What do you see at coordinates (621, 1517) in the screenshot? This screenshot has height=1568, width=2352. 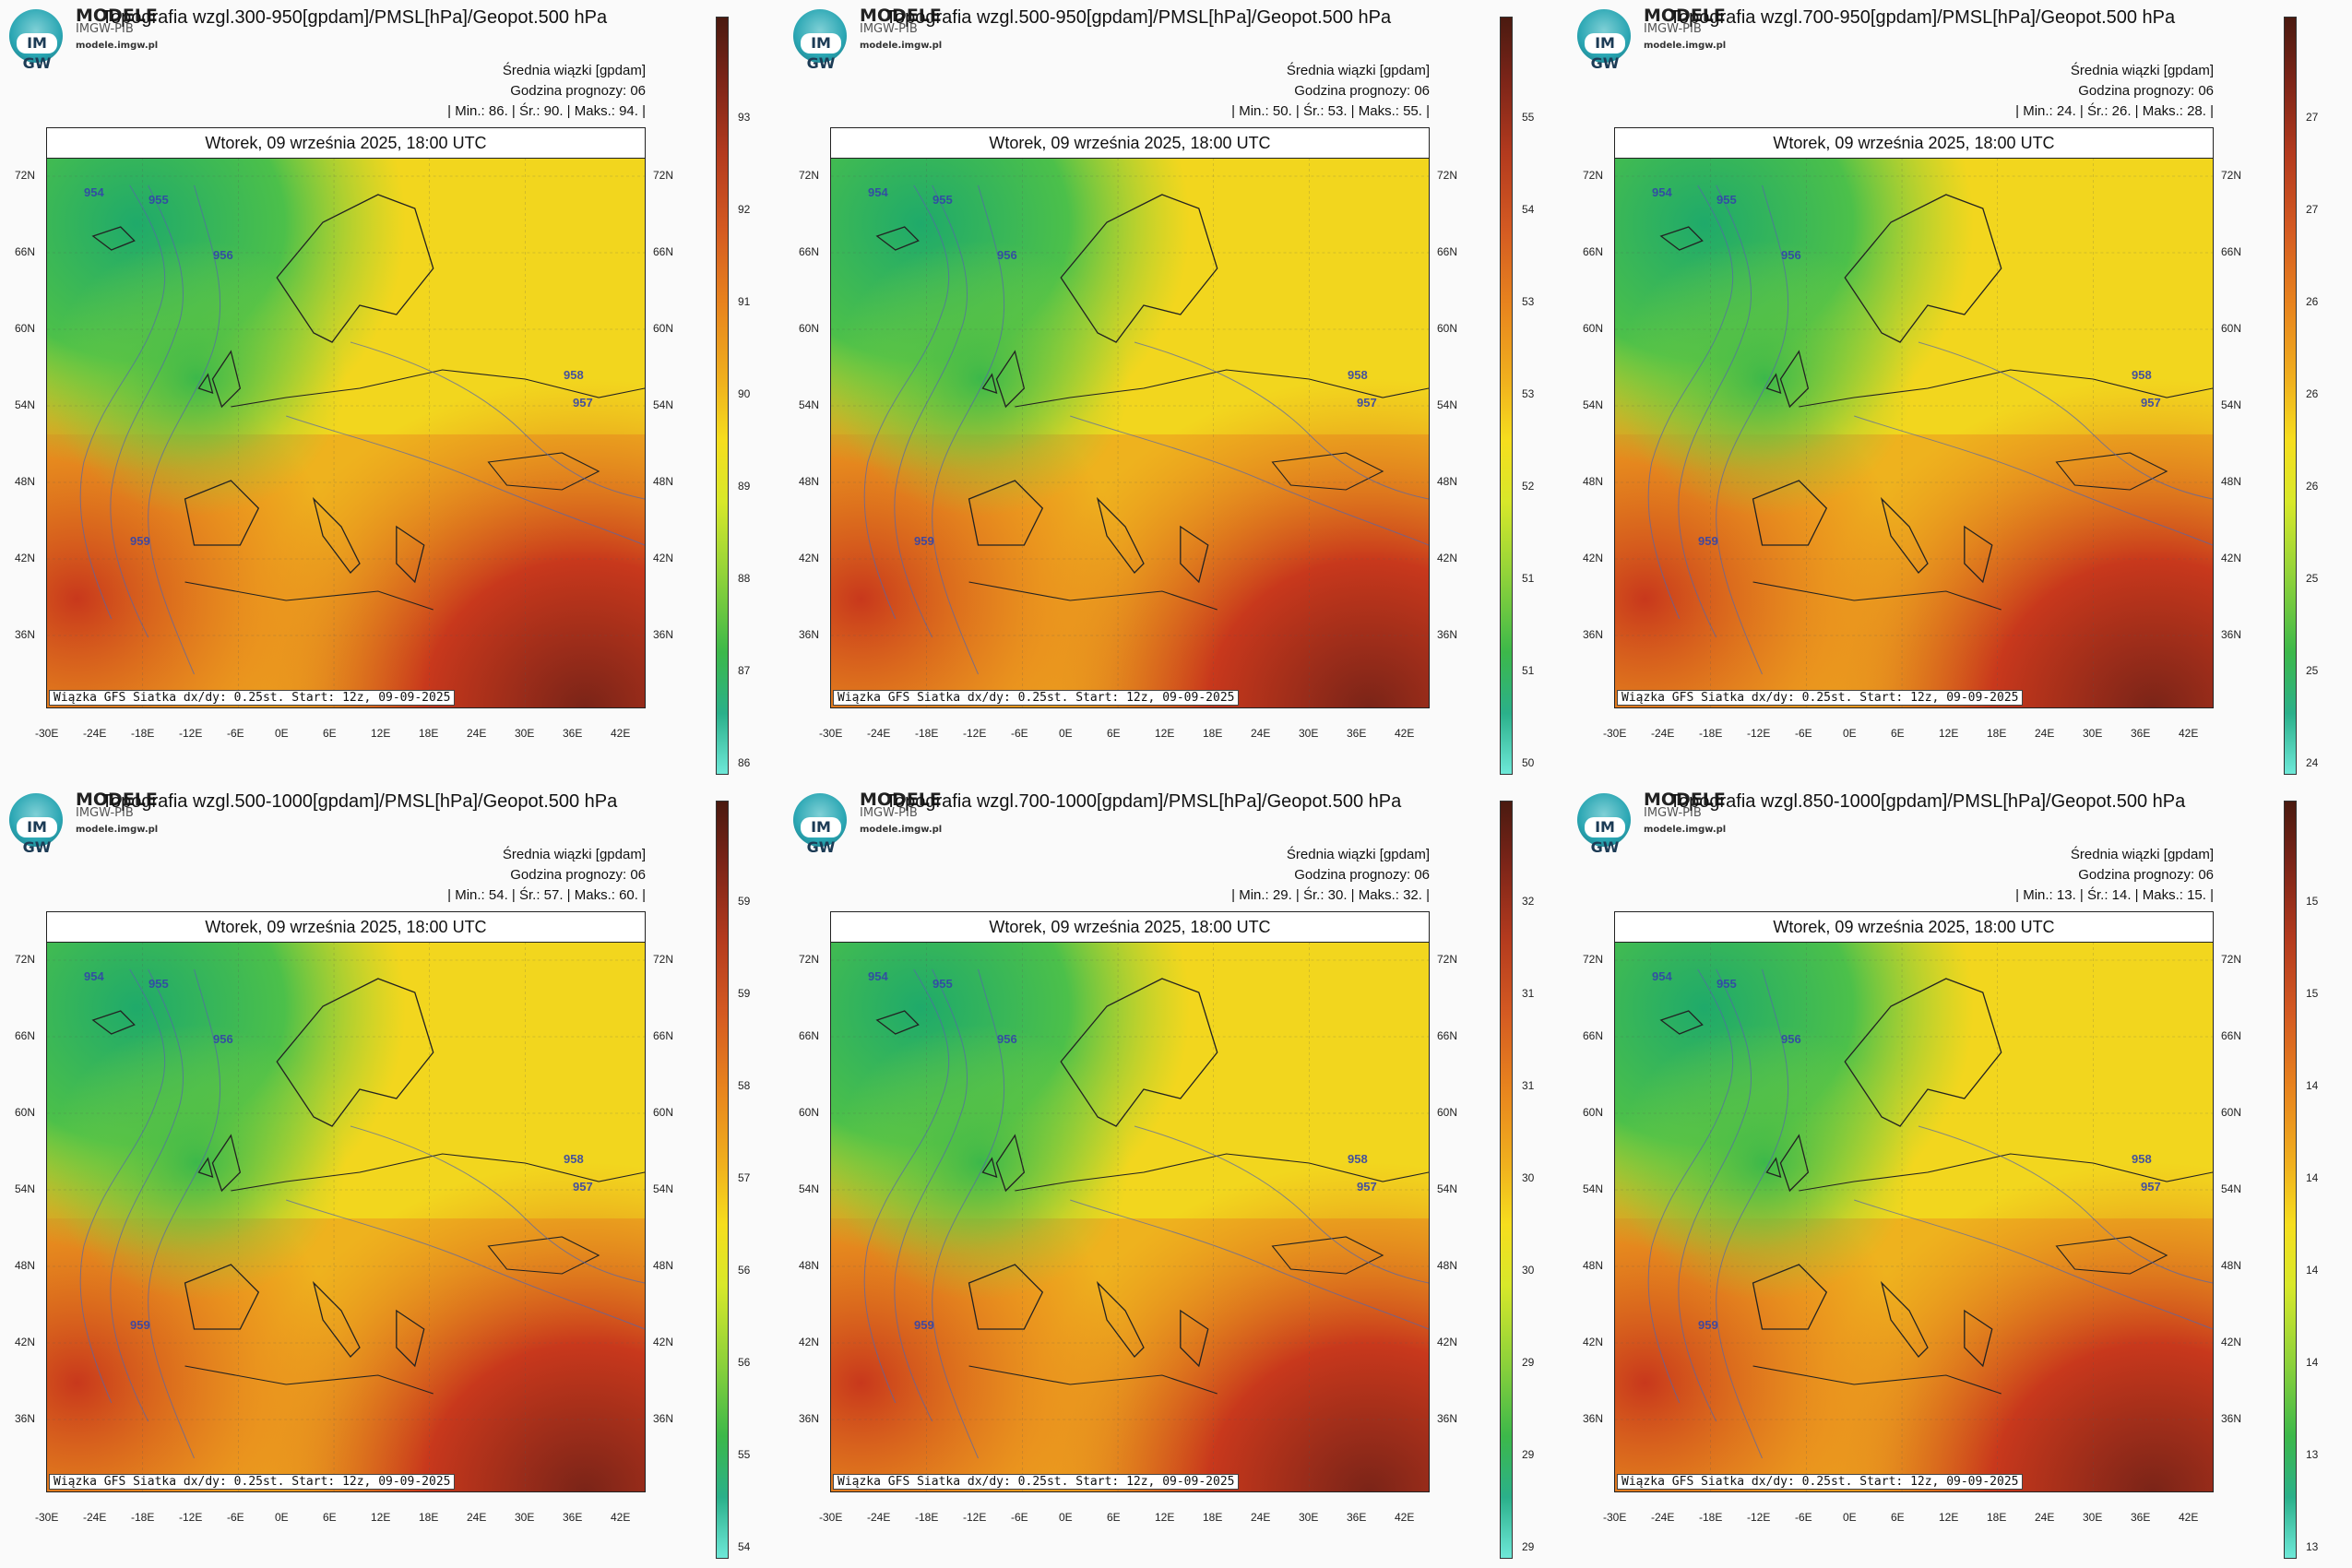 I see `longitude-label: 42E` at bounding box center [621, 1517].